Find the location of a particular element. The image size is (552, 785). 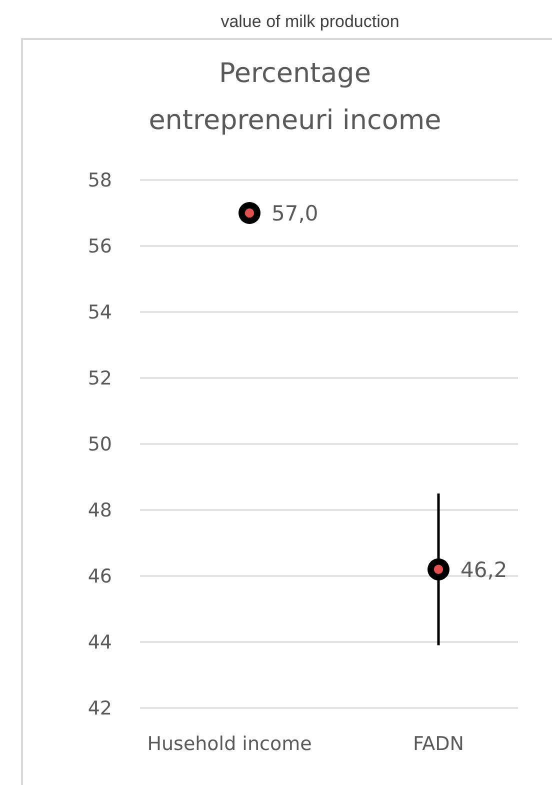

y-tick-label: 44 is located at coordinates (100, 643).